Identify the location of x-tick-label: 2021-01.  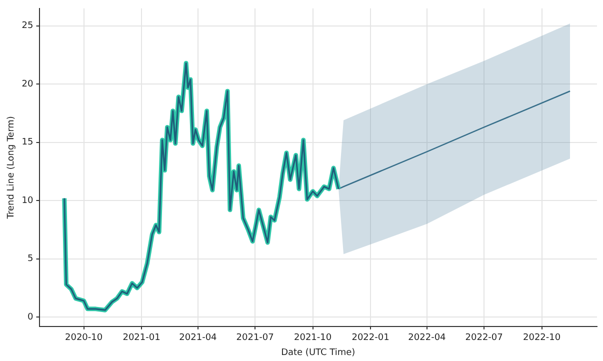
(141, 338).